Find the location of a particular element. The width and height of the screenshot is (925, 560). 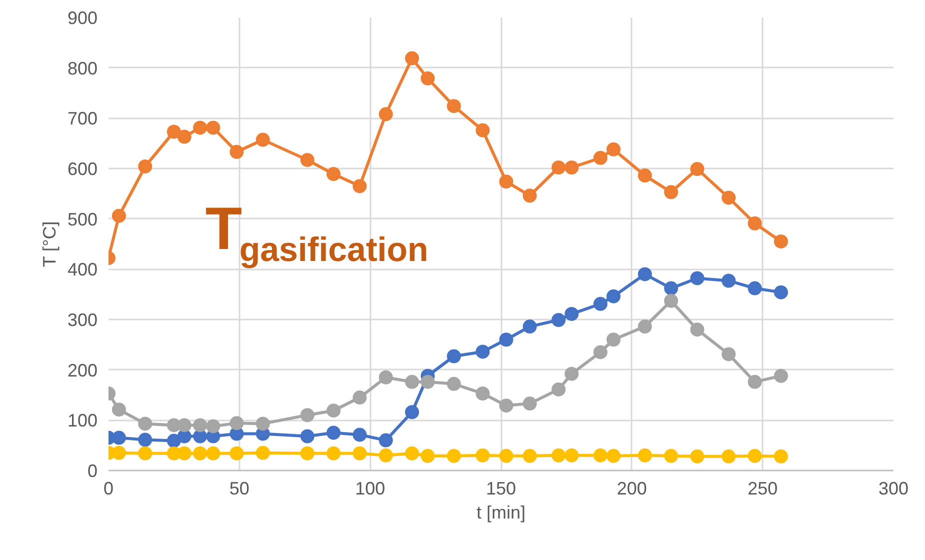

y-tick-label: 900 is located at coordinates (82, 18).